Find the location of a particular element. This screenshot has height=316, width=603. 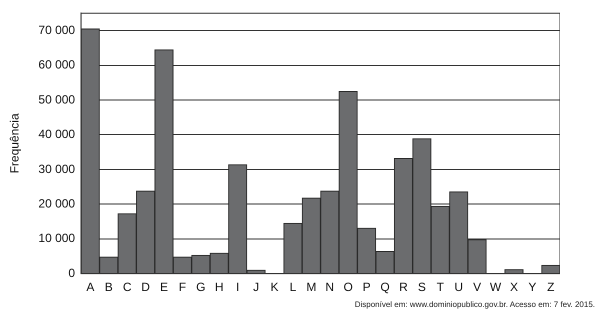

x-tick-label: K is located at coordinates (274, 287).